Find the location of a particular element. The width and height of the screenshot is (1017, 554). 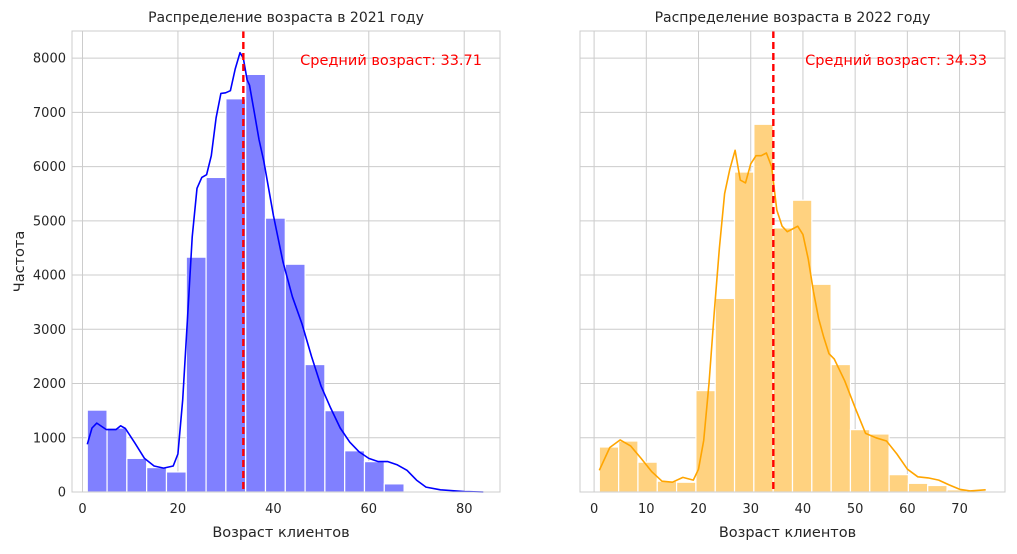

y-tick-label: 4000 is located at coordinates (49, 276).